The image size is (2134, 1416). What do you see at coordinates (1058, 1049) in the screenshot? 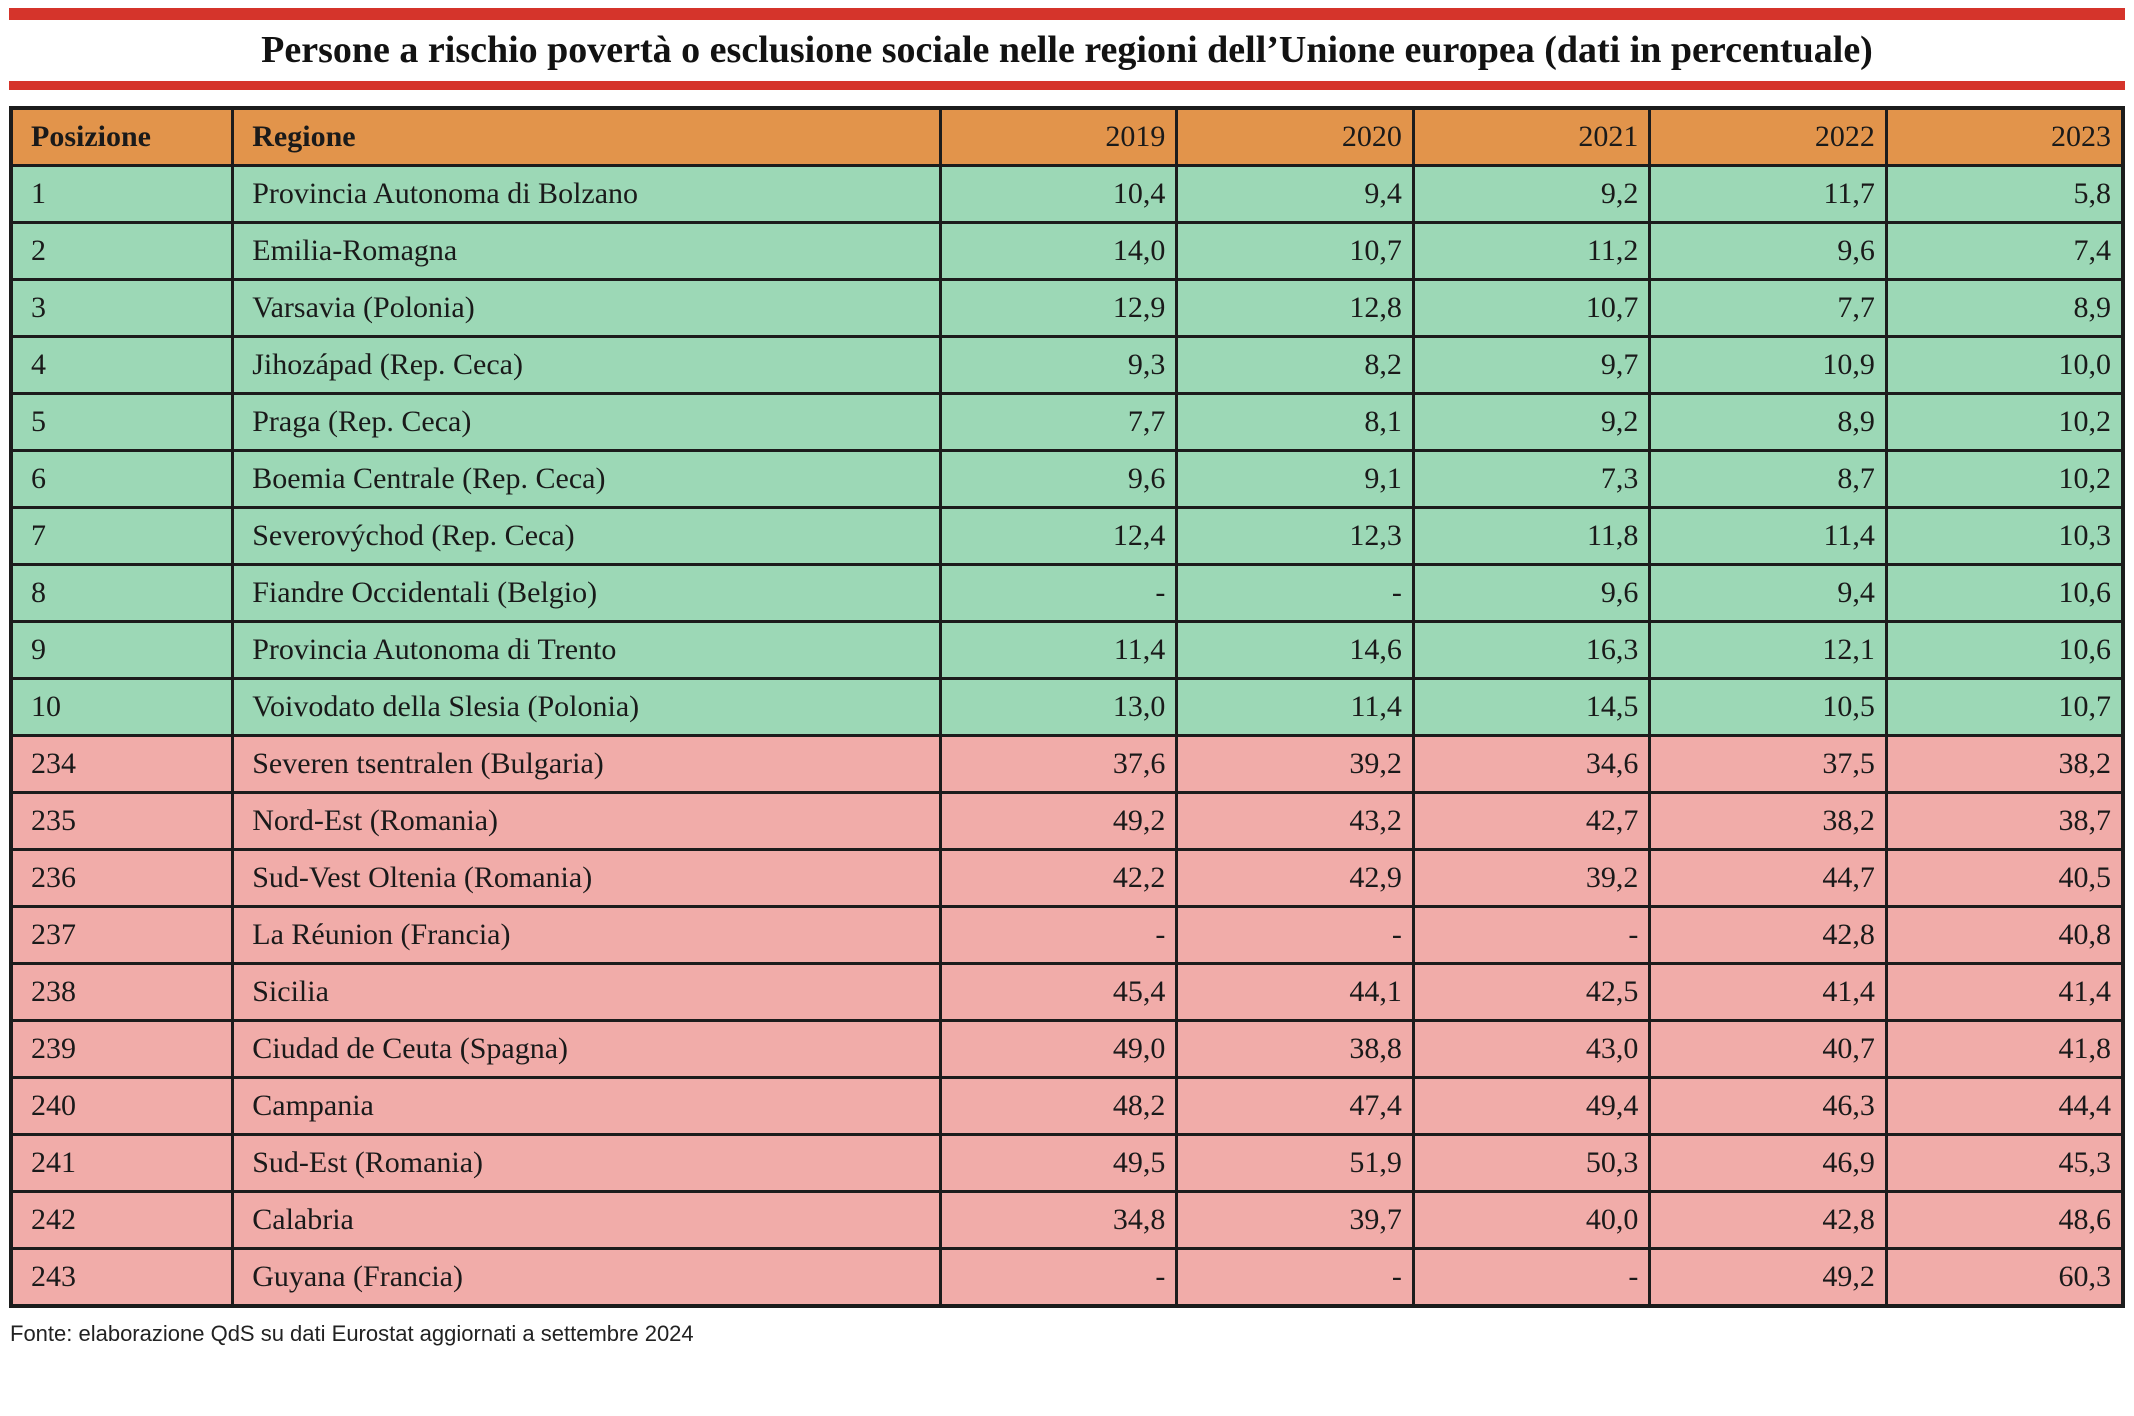
I see `cell-value-2019: 49,0` at bounding box center [1058, 1049].